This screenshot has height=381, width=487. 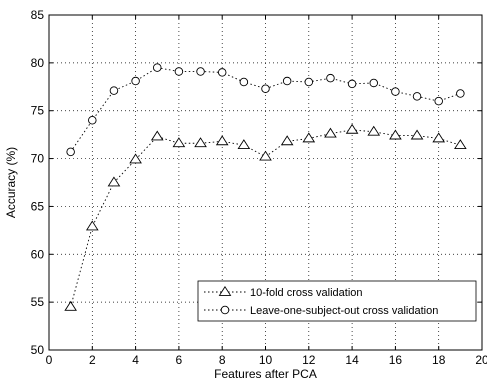 What do you see at coordinates (92, 360) in the screenshot?
I see `x-tick-label: 2` at bounding box center [92, 360].